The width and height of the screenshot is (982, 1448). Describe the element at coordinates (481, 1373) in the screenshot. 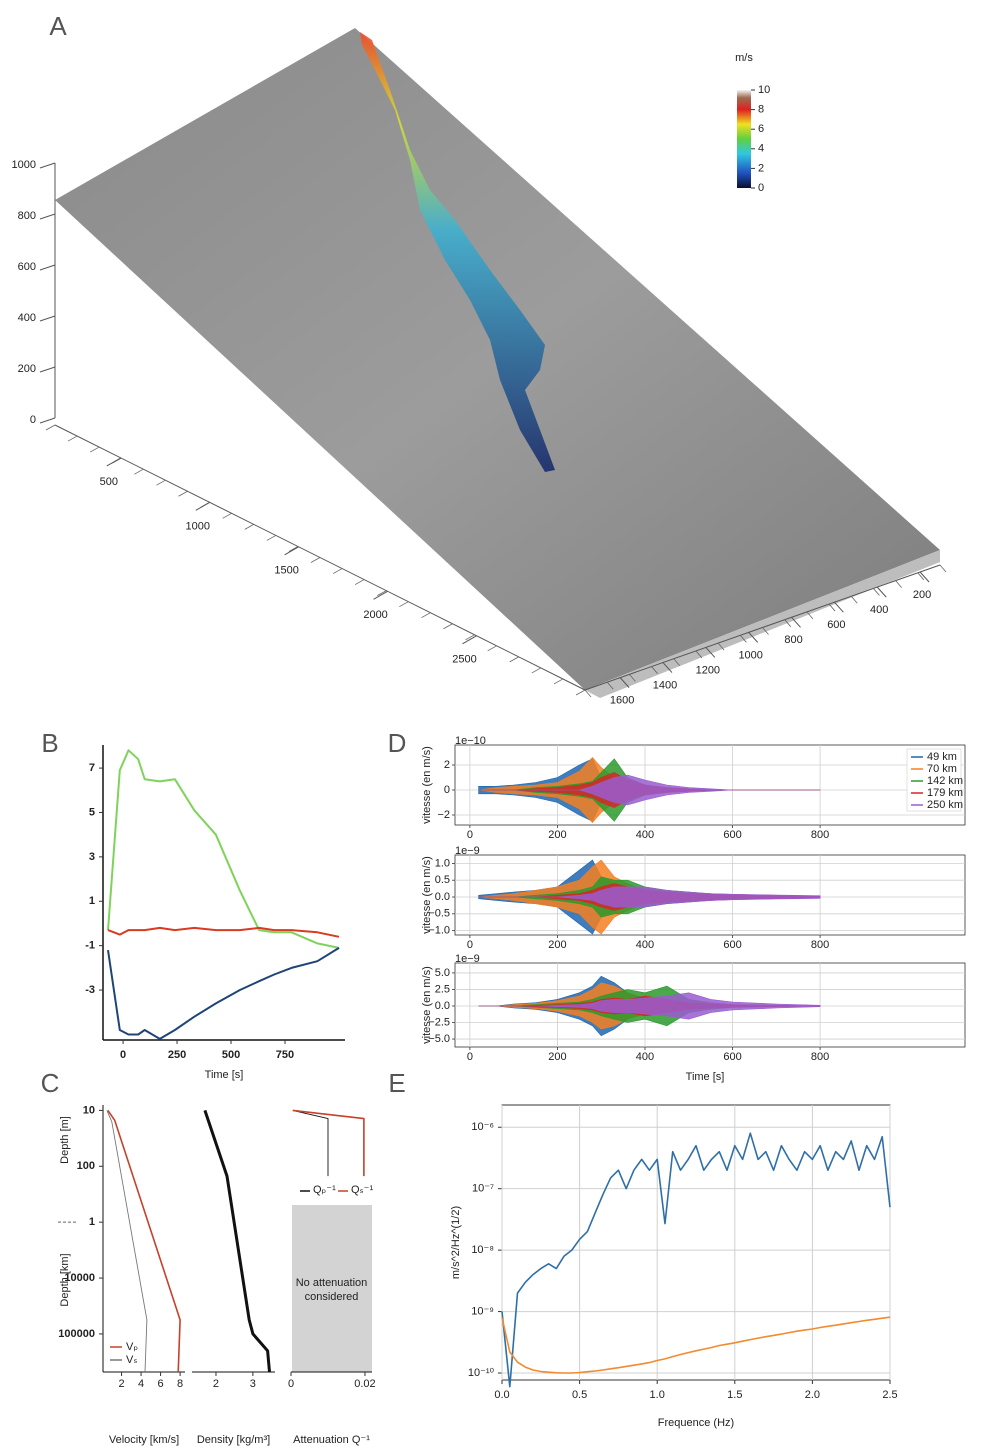

I see `y-tick-label: 10⁻¹⁰` at that location.